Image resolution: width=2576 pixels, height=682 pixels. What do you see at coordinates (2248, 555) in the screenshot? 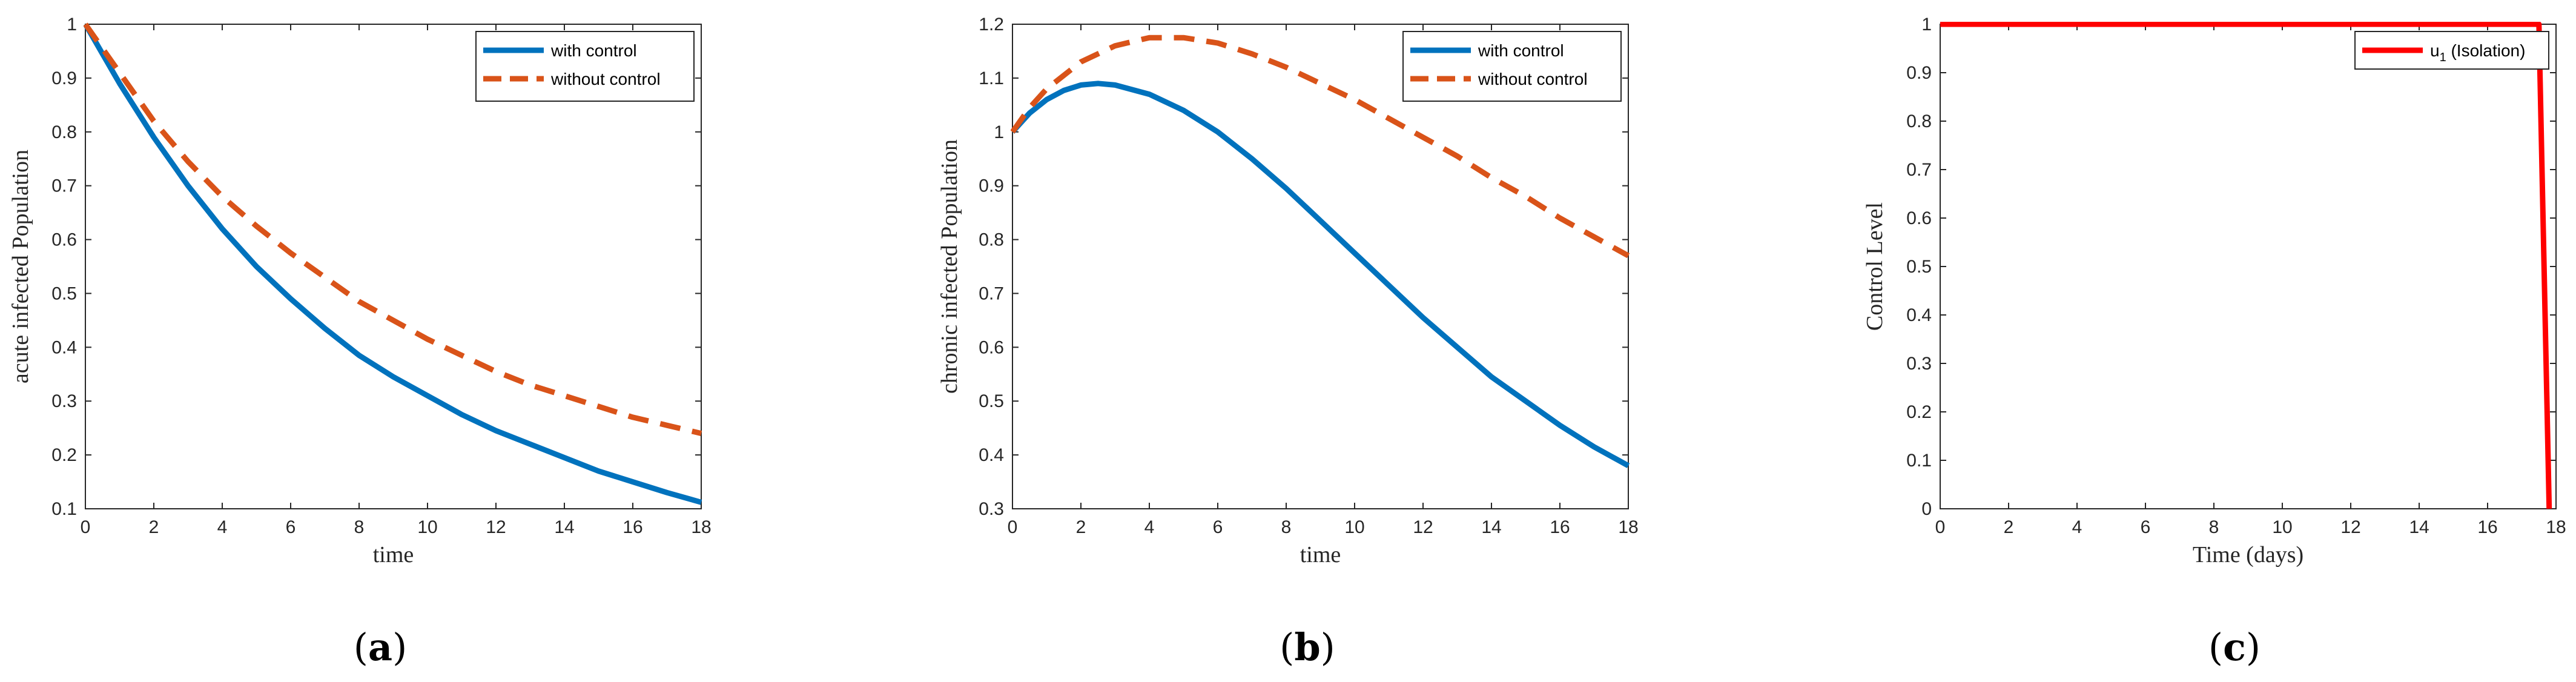
I see `x-axis-title: Time (days)` at bounding box center [2248, 555].